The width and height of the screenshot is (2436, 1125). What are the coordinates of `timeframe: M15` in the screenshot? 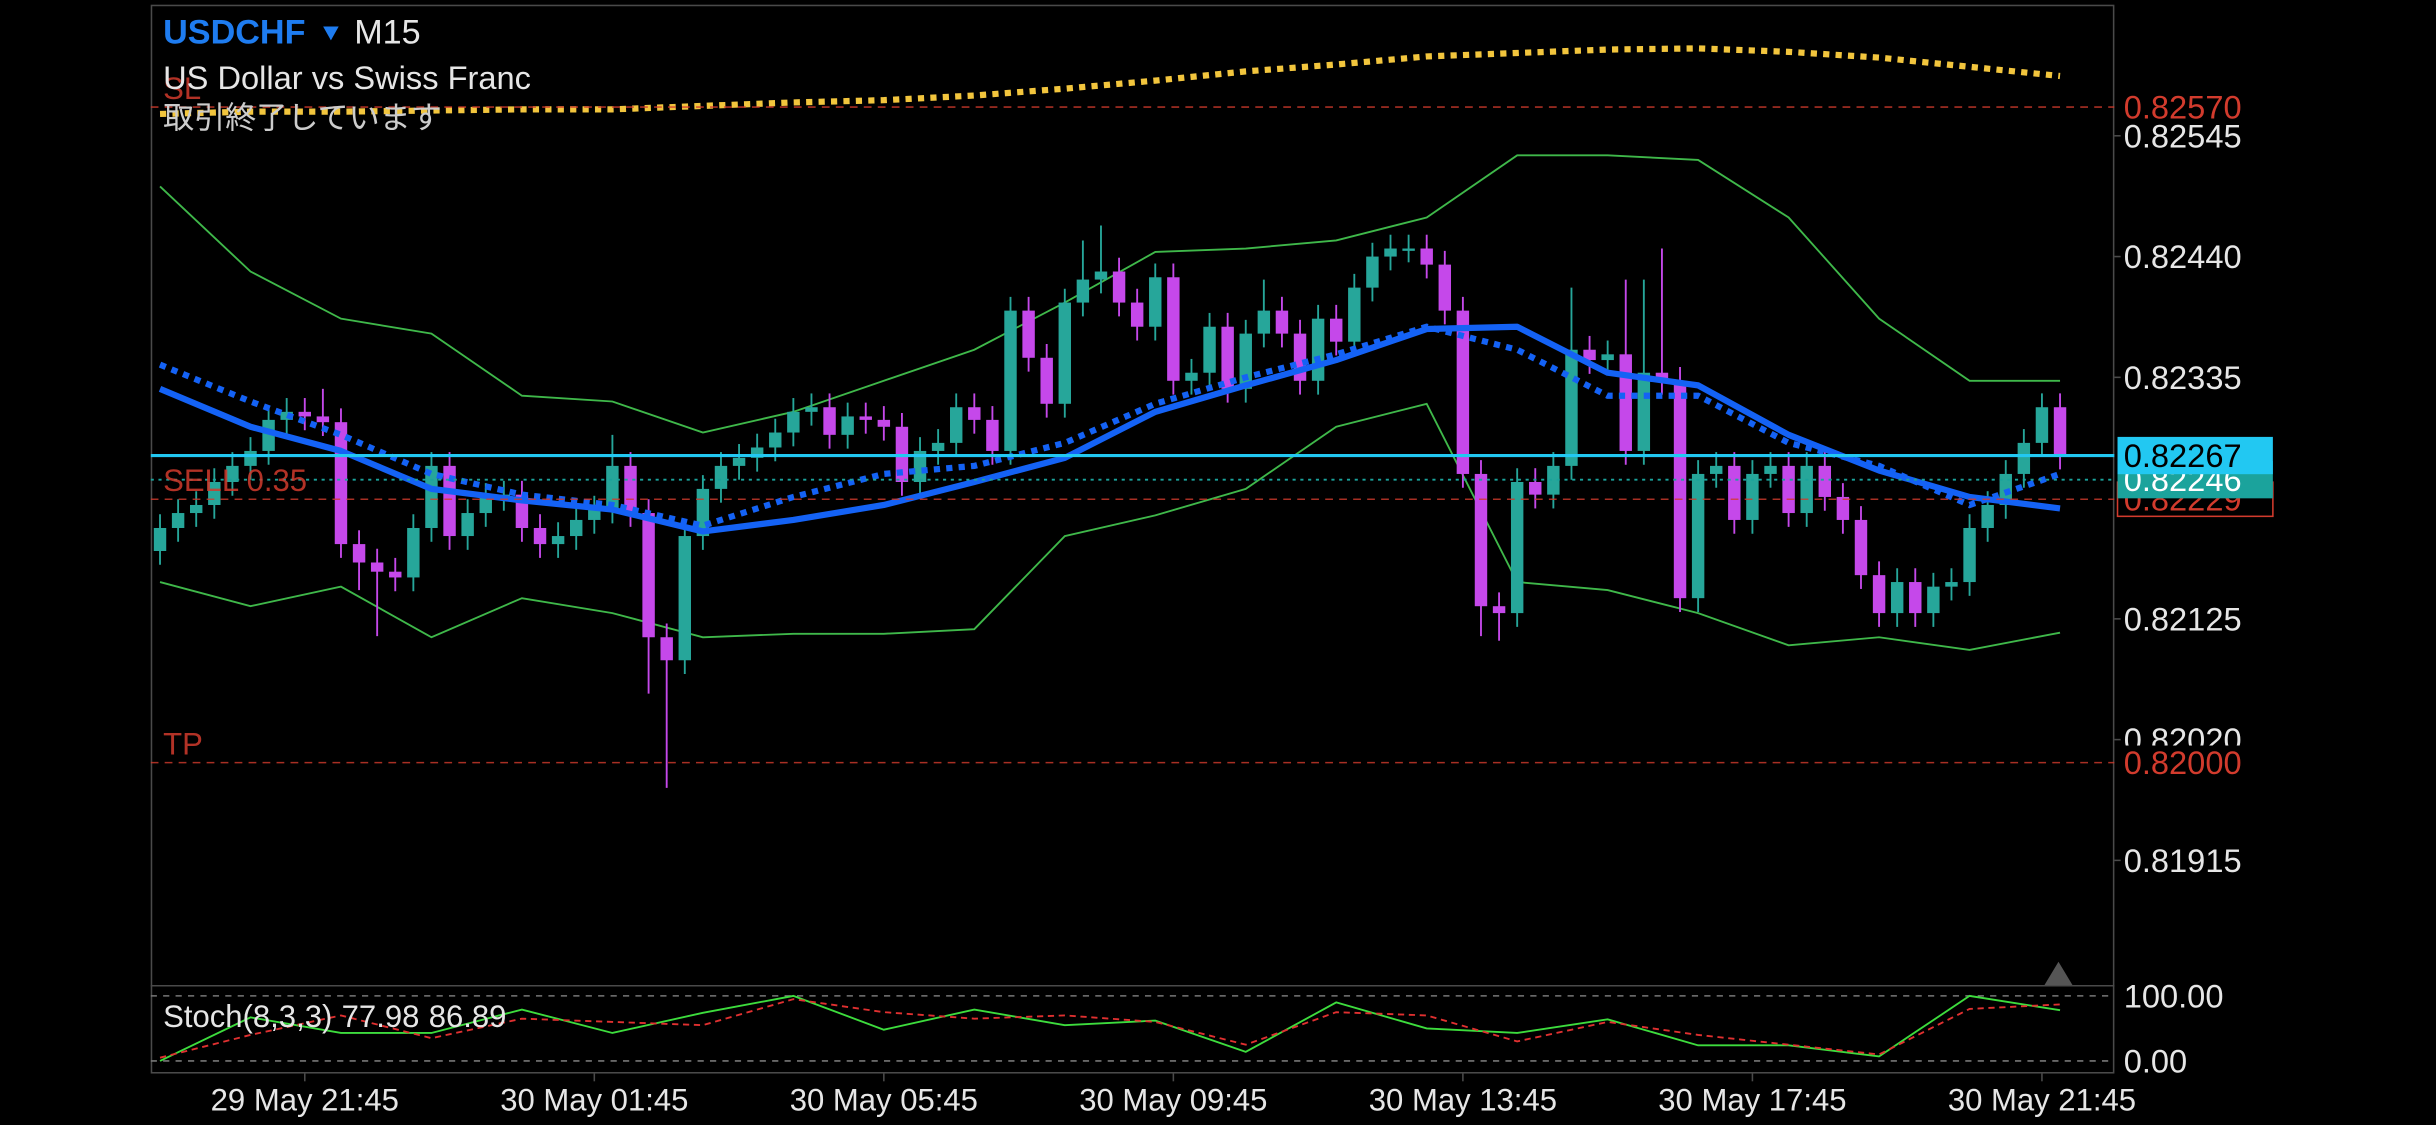 It's located at (387, 33).